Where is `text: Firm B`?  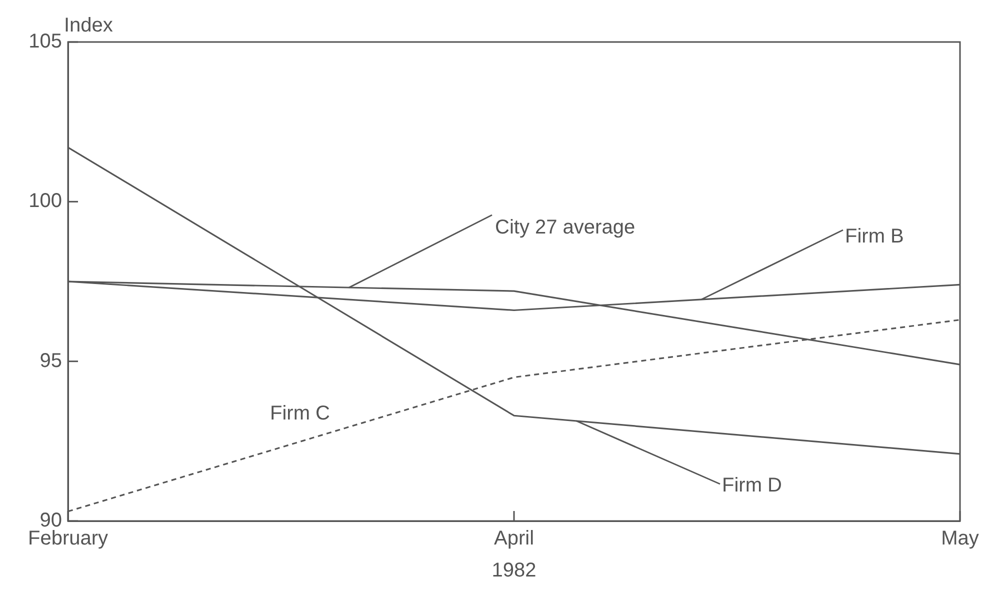 text: Firm B is located at coordinates (874, 237).